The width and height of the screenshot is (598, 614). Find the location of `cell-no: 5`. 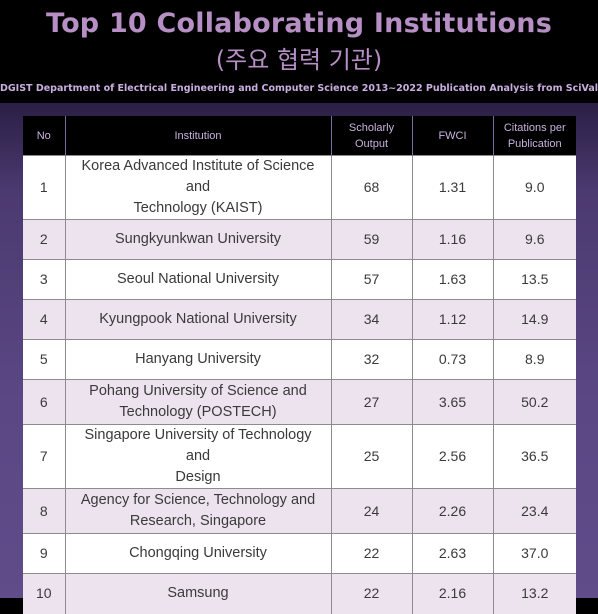

cell-no: 5 is located at coordinates (44, 359).